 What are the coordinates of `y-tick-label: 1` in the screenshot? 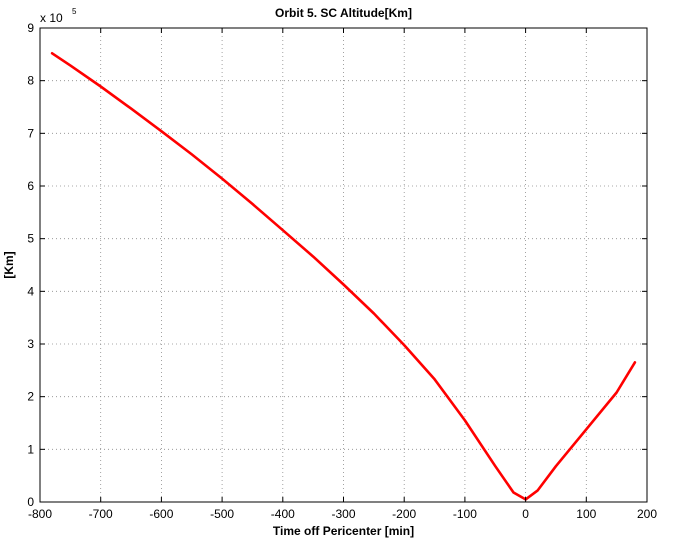 It's located at (30, 449).